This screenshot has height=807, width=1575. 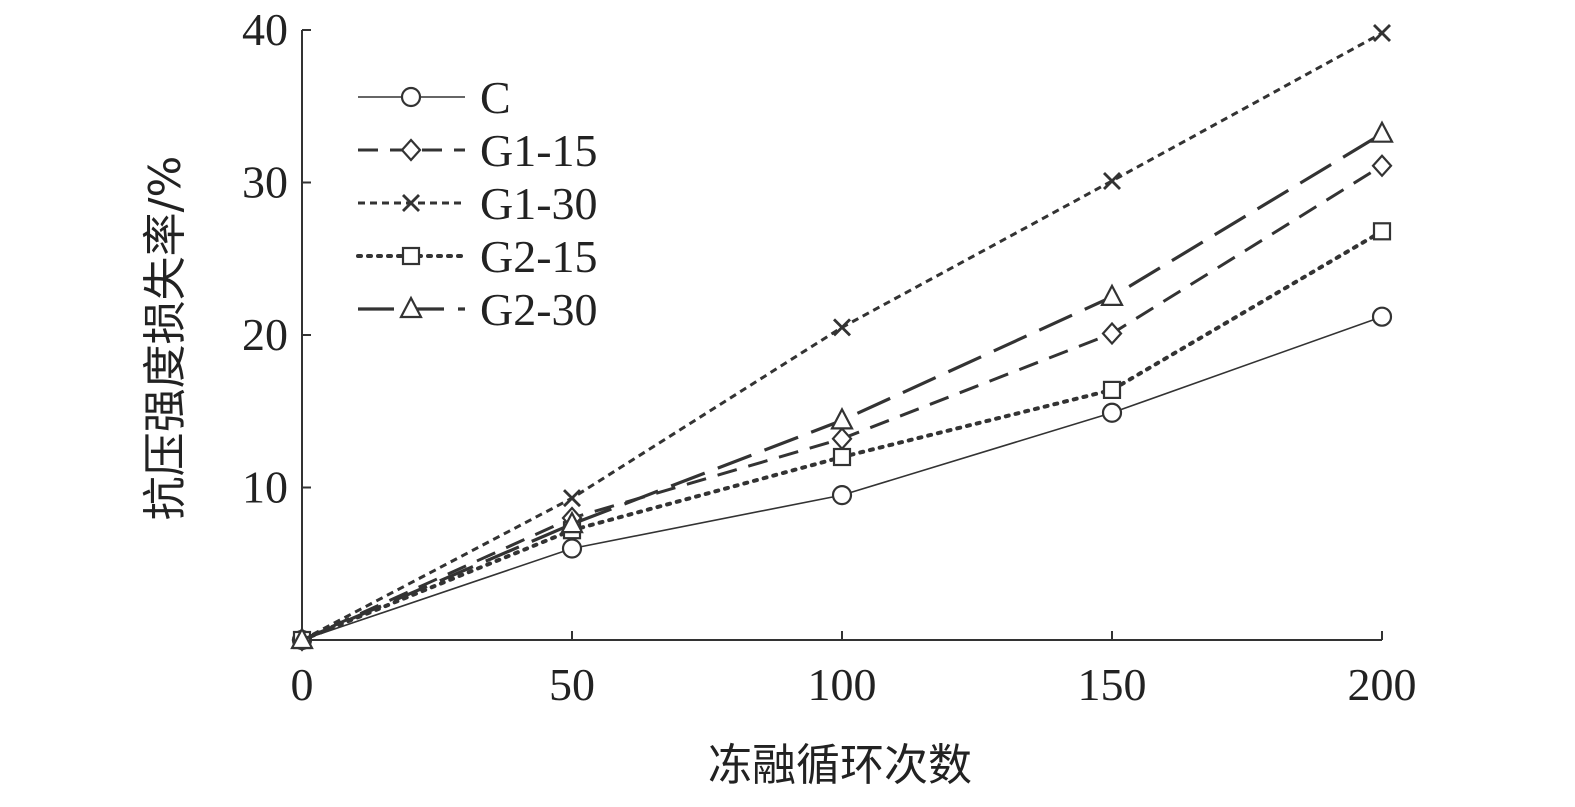 What do you see at coordinates (539, 150) in the screenshot?
I see `legend-label-g1-15: G1-15` at bounding box center [539, 150].